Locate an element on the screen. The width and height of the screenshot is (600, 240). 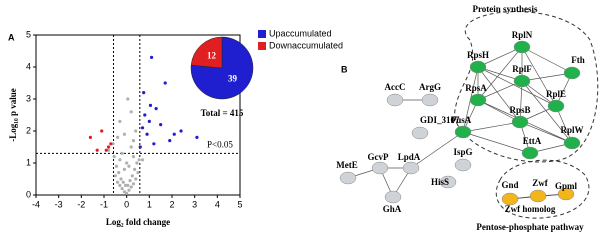
y-tick-label: 4 is located at coordinates (28, 66).